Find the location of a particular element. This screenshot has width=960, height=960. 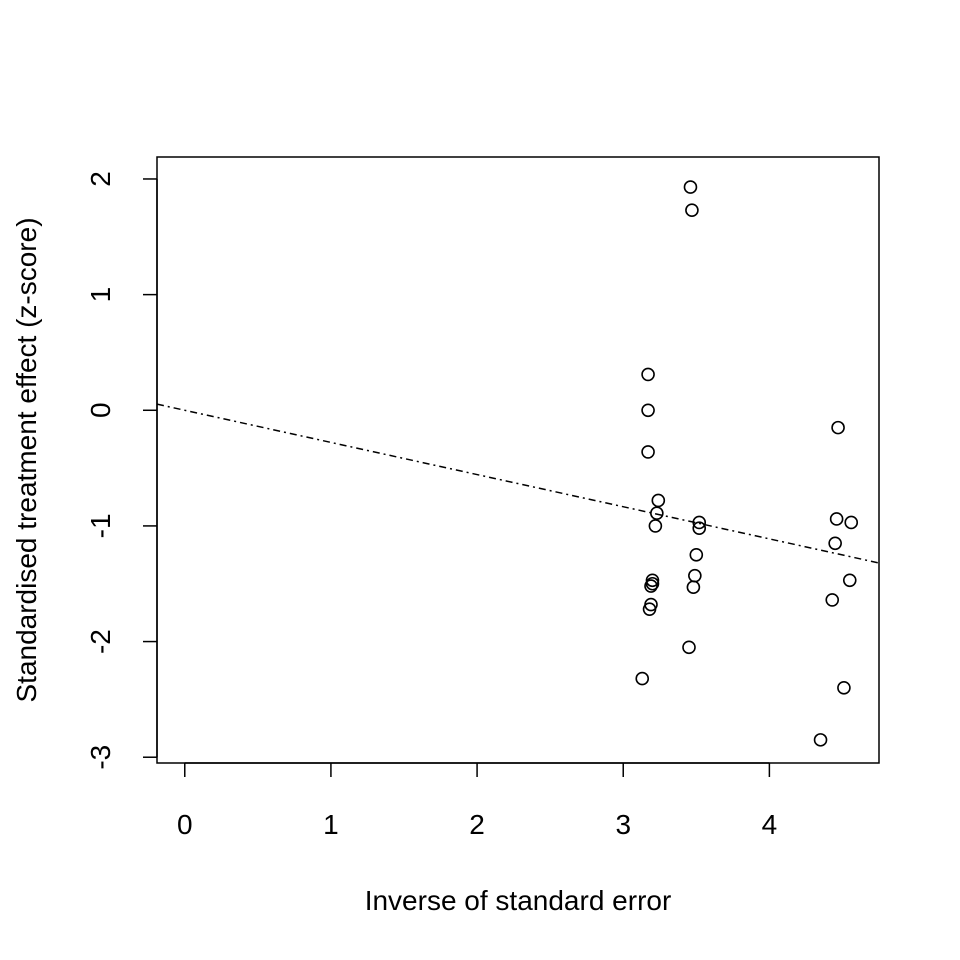

x-tick-label: 1 is located at coordinates (331, 824).